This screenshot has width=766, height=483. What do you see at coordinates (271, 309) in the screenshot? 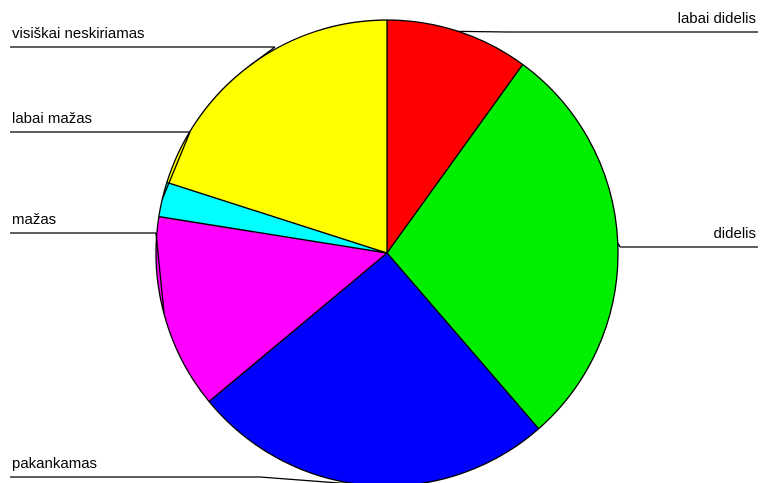
I see `pie-slice-mazas` at bounding box center [271, 309].